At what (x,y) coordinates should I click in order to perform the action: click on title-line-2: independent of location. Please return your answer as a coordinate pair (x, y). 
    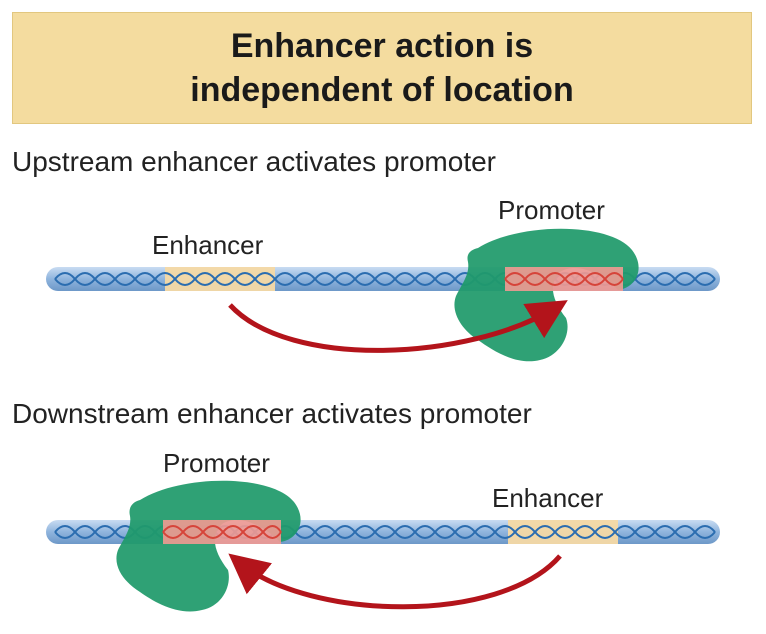
    Looking at the image, I should click on (382, 90).